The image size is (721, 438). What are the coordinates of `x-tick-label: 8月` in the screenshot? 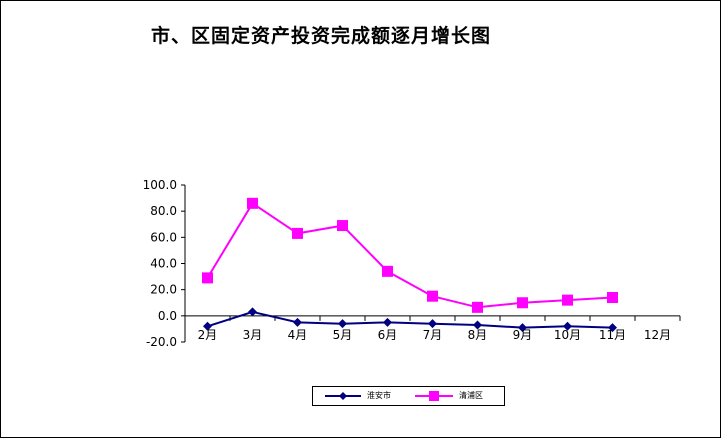 It's located at (478, 335).